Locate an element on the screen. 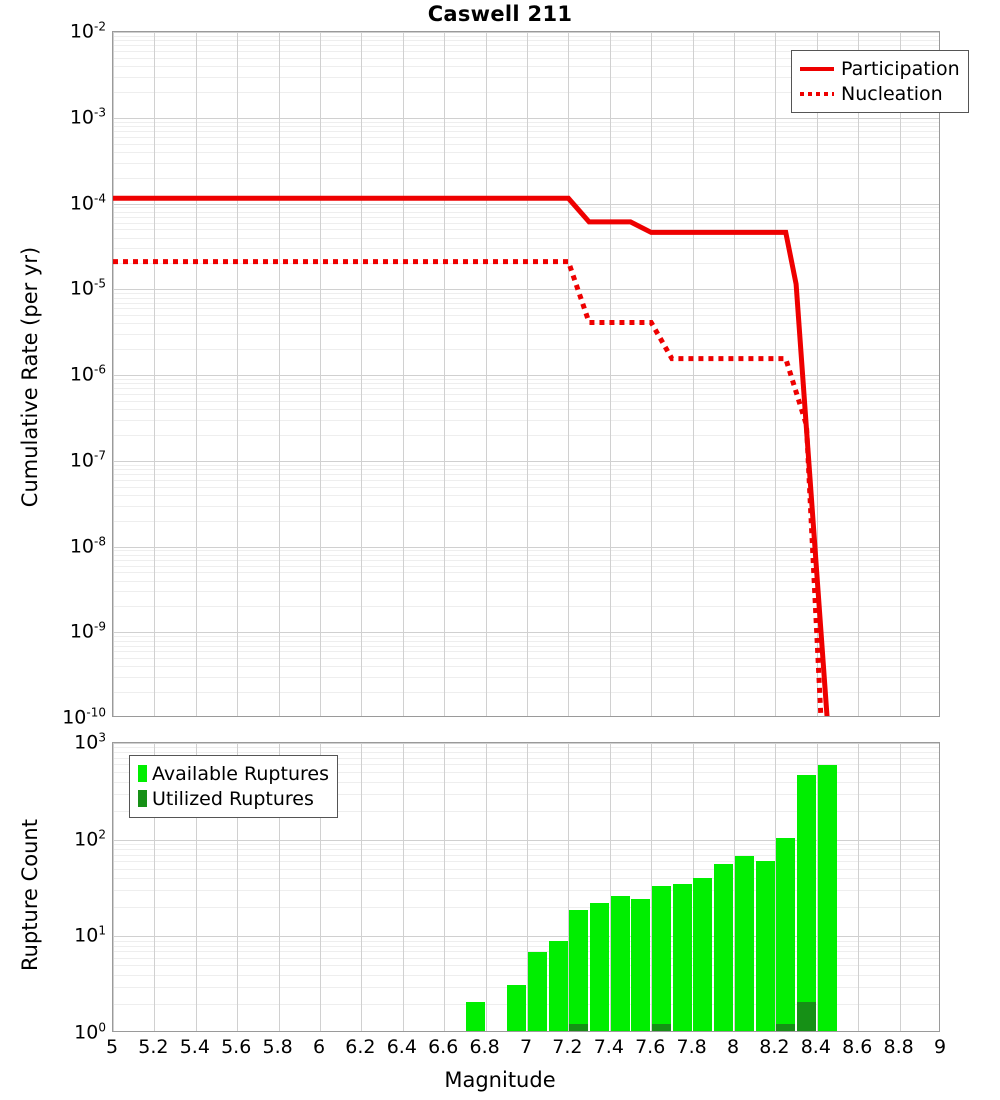  utilized-color-swatch-icon is located at coordinates (142, 798).